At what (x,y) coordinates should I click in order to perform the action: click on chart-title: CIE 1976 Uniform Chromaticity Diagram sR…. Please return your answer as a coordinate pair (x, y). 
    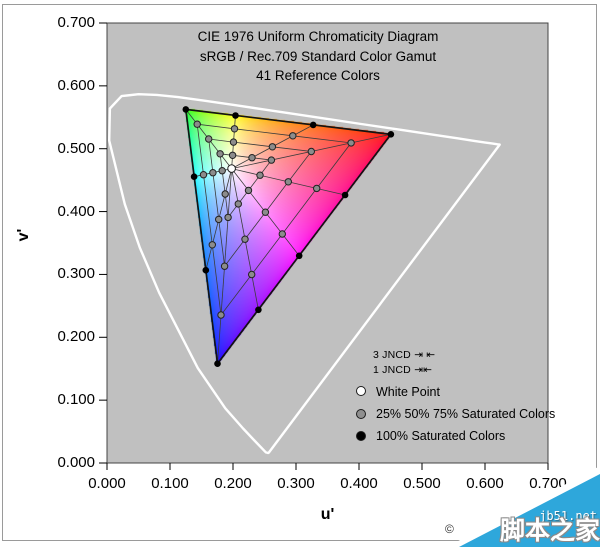
    Looking at the image, I should click on (318, 56).